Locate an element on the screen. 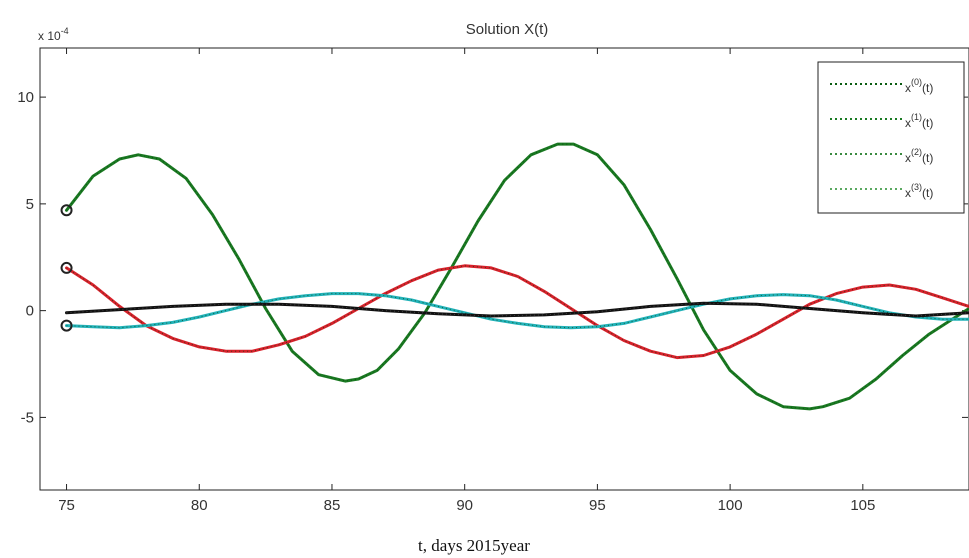  y-multiplier: x 10-4 is located at coordinates (53, 34).